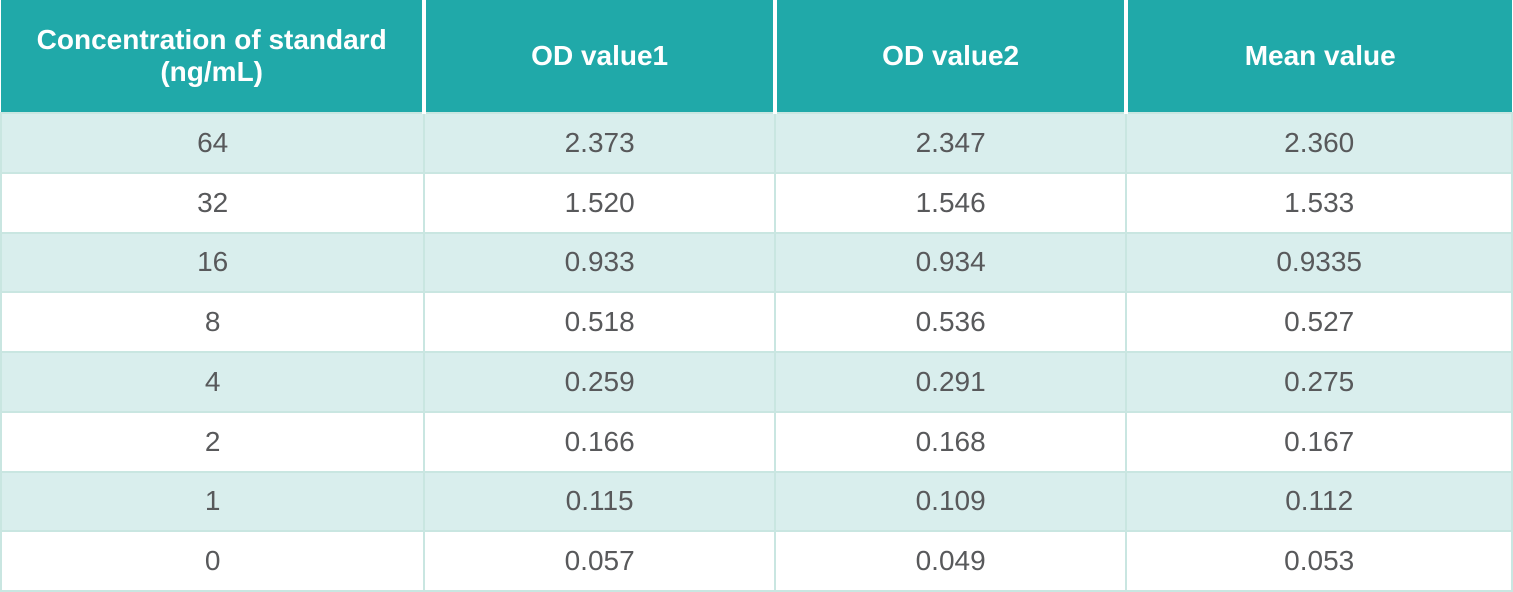 This screenshot has height=592, width=1513. Describe the element at coordinates (213, 143) in the screenshot. I see `table-cell: 64` at that location.